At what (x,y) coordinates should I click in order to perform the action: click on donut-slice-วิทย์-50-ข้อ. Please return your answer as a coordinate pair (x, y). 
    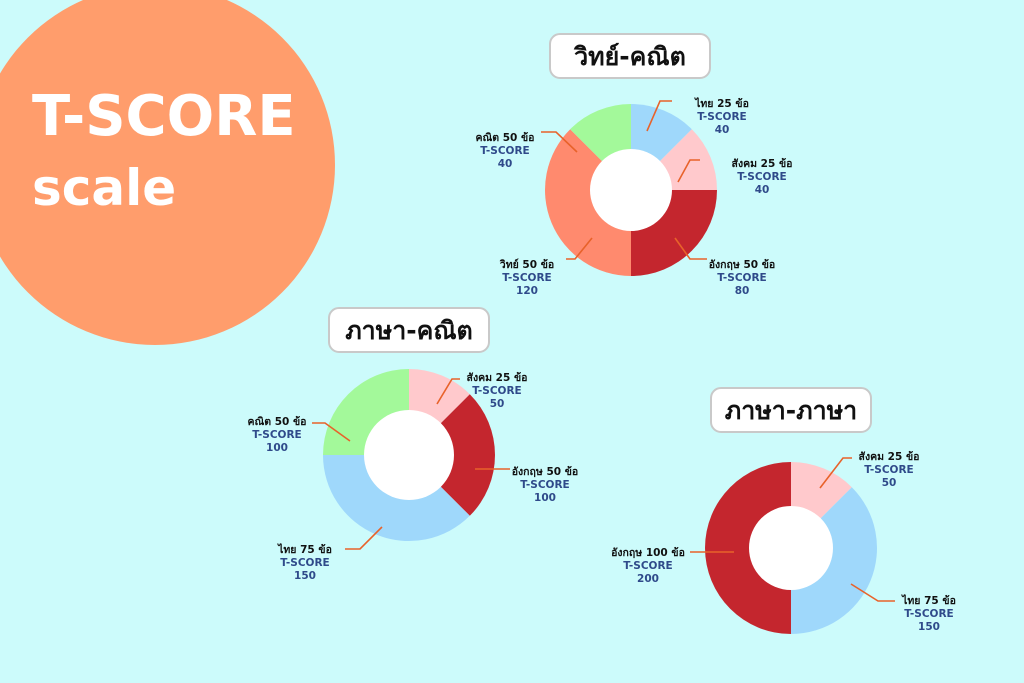
    Looking at the image, I should click on (587, 202).